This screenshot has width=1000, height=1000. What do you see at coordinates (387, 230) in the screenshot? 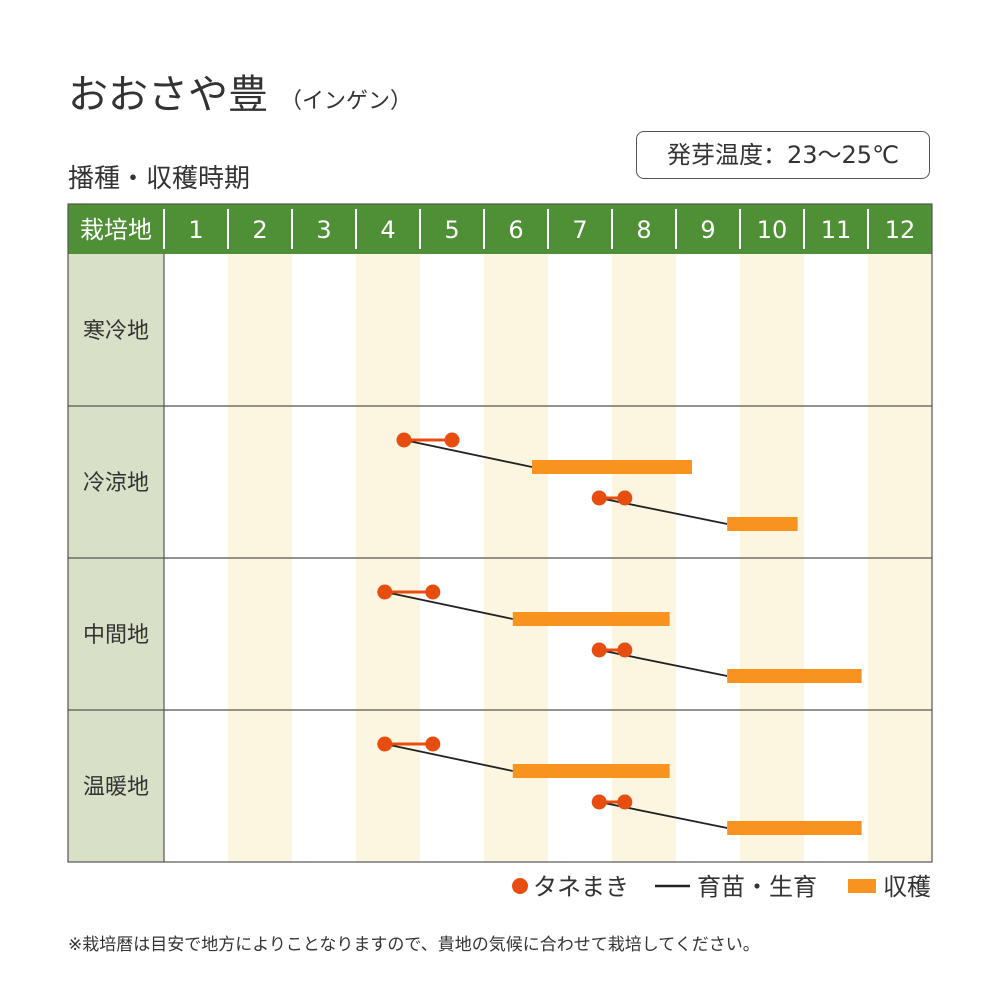
I see `month-label-4: 4` at bounding box center [387, 230].